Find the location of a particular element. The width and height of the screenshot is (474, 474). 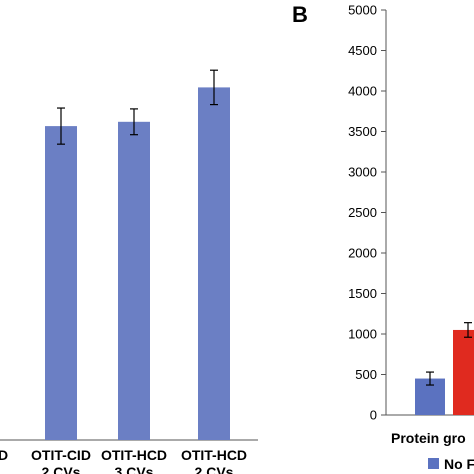

panel-b-category-label: Protein gro is located at coordinates (428, 438).